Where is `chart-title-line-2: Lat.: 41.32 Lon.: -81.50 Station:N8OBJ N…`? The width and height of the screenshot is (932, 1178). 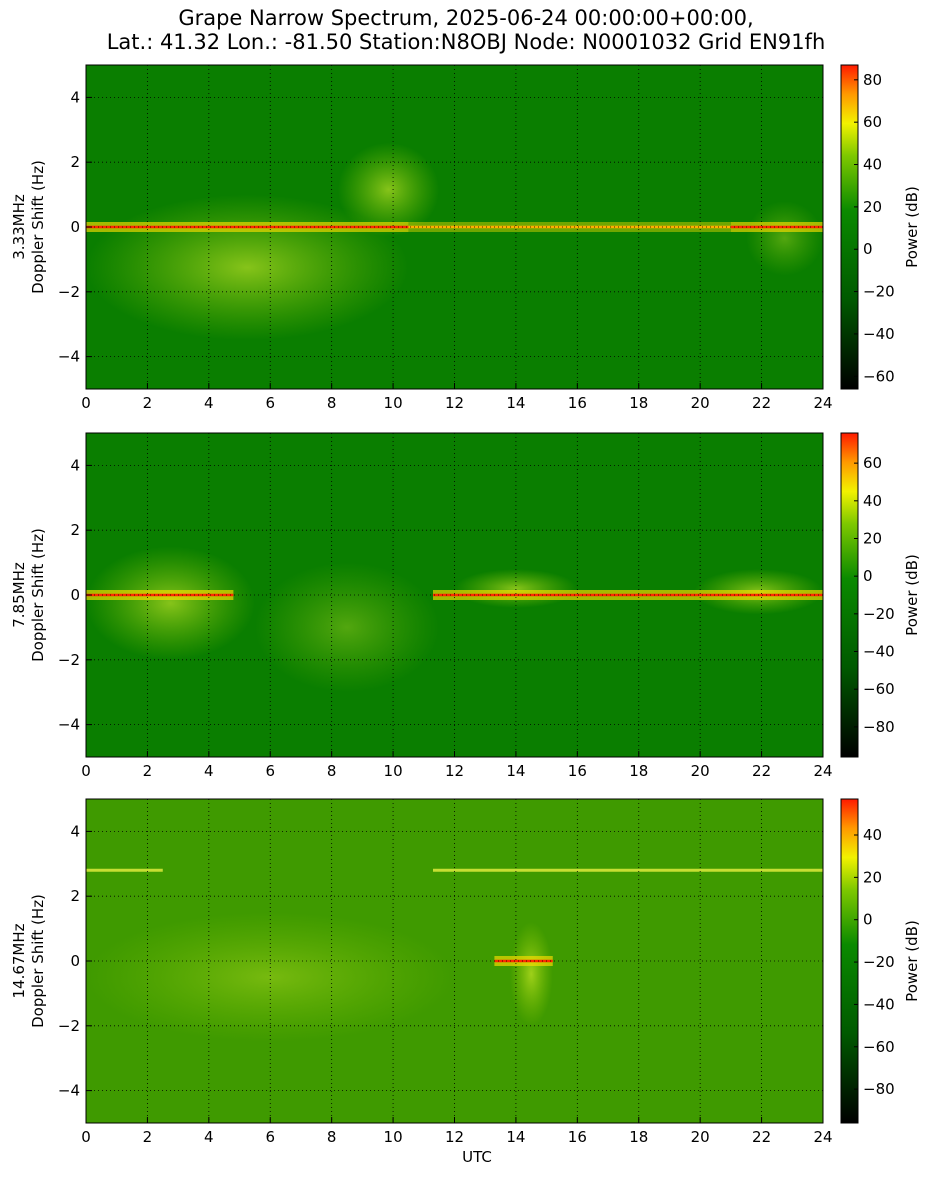 chart-title-line-2: Lat.: 41.32 Lon.: -81.50 Station:N8OBJ N… is located at coordinates (466, 42).